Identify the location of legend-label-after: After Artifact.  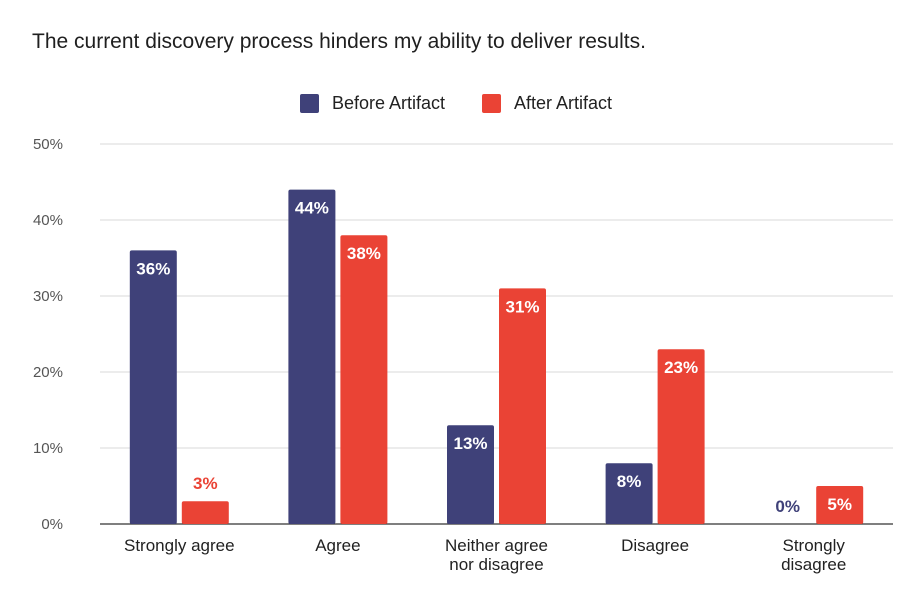
(563, 103).